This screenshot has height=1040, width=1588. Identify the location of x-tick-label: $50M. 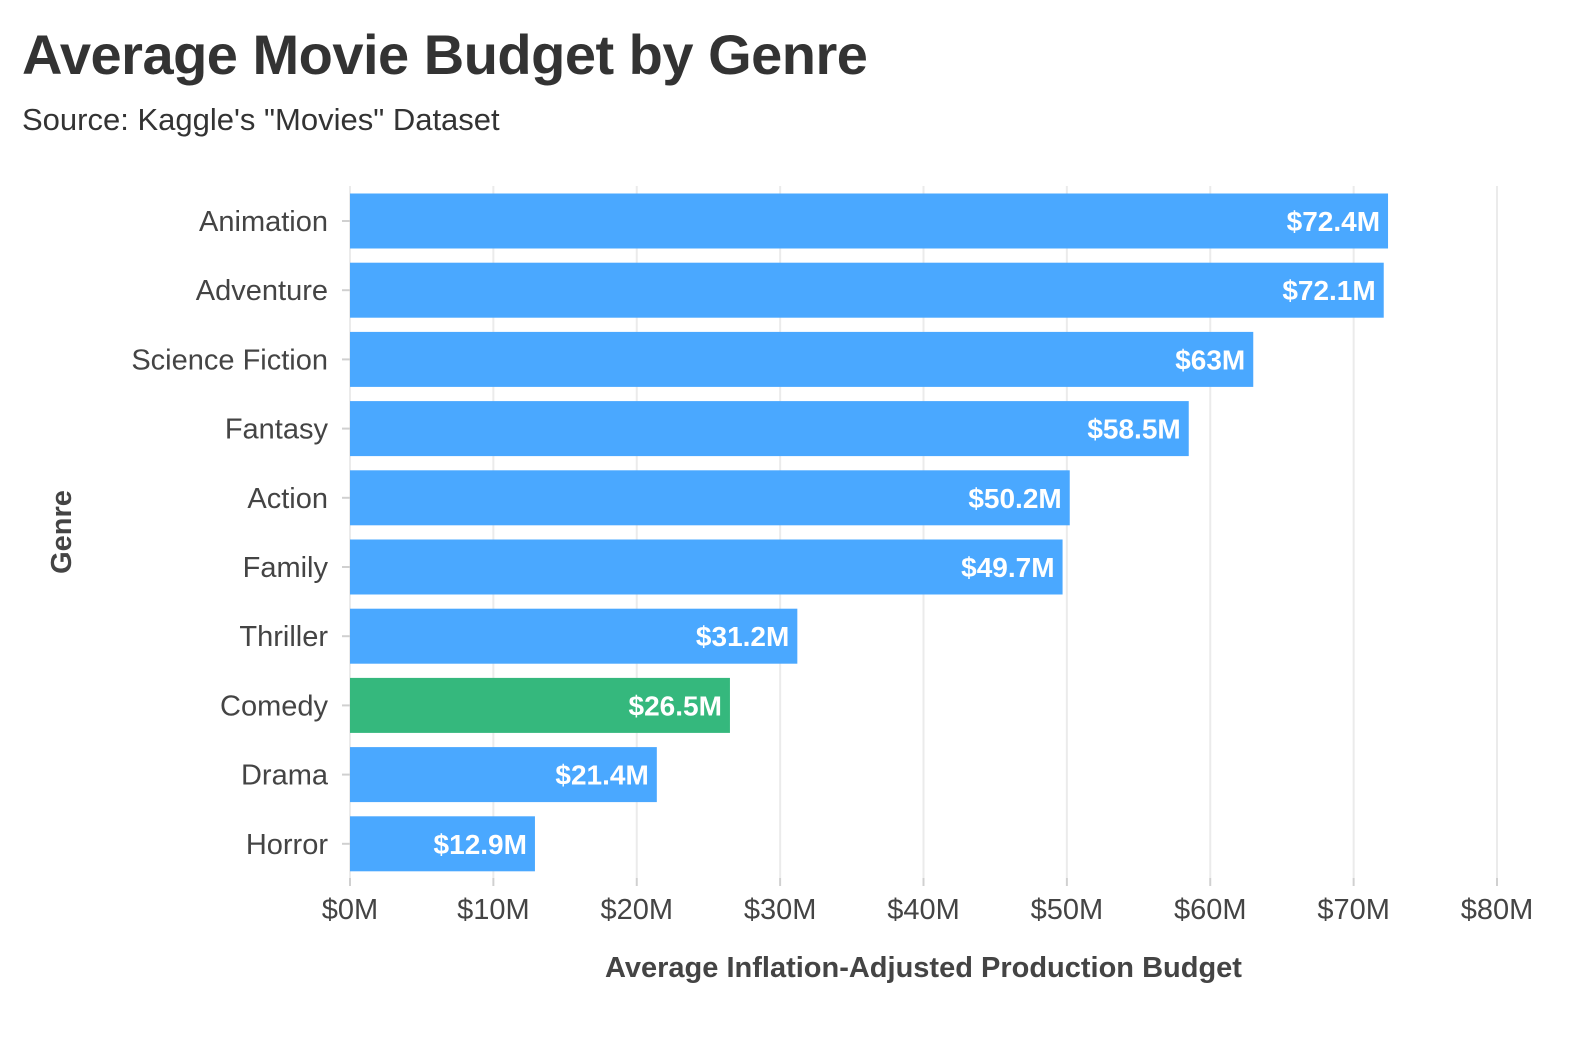
(1067, 910).